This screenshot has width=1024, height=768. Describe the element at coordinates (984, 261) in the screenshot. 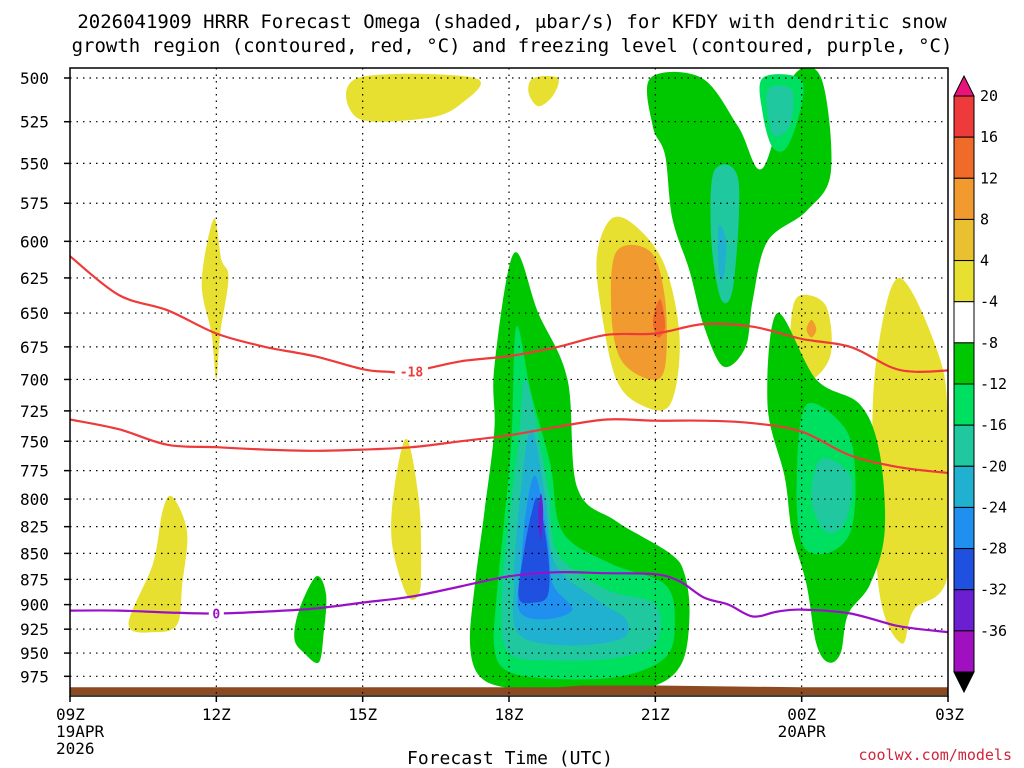

I see `colorbar-label-4: 4` at that location.